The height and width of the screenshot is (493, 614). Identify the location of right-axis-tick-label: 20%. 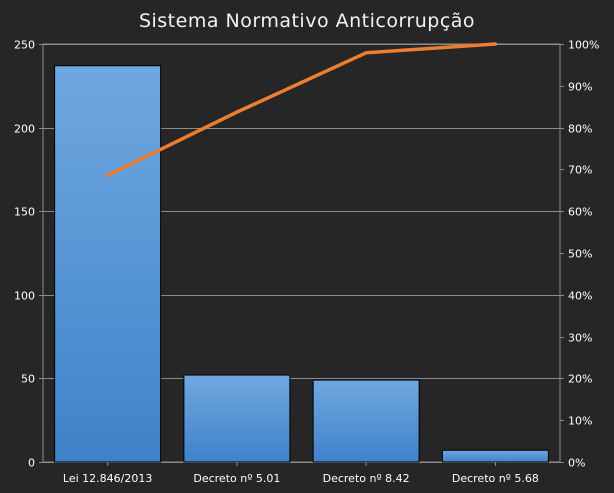
(580, 379).